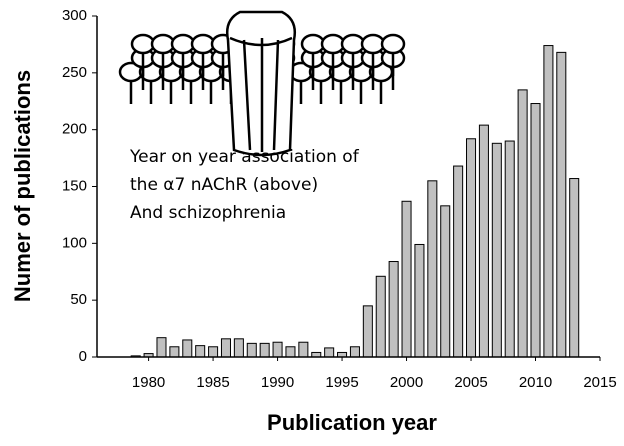  I want to click on x-tick-label: 2000, so click(406, 382).